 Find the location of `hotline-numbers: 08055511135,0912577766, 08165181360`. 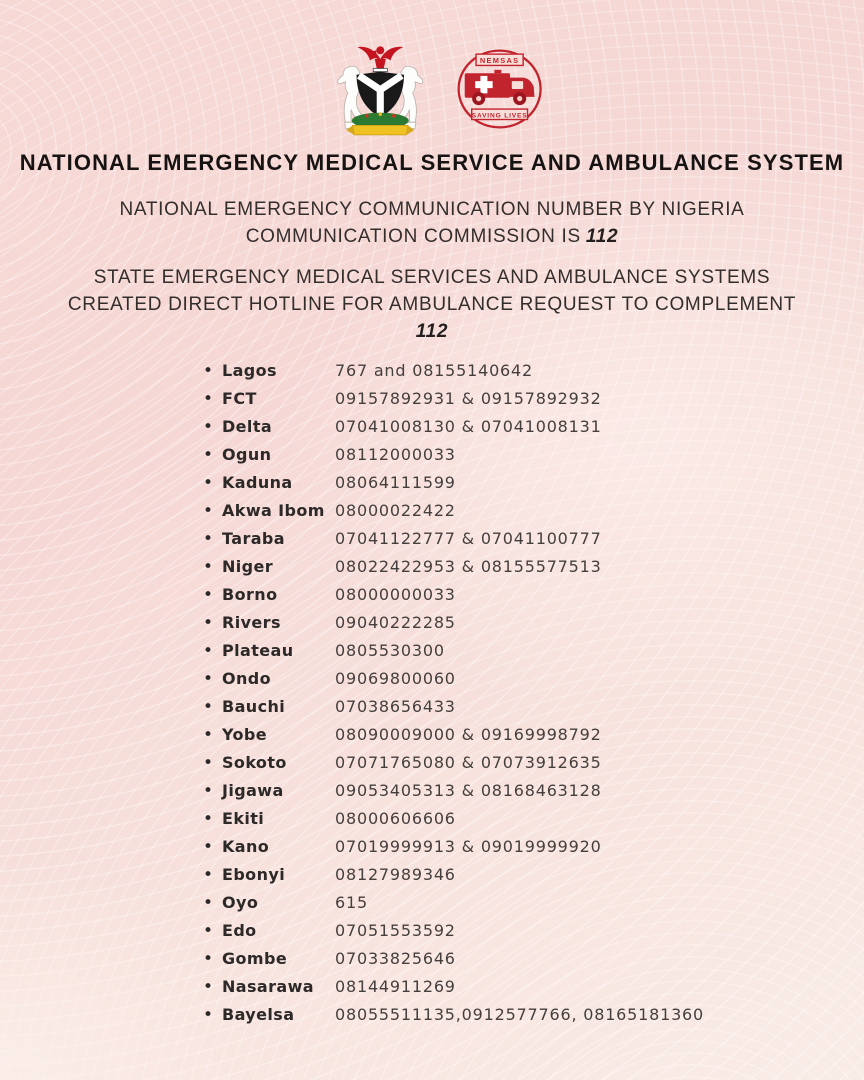

hotline-numbers: 08055511135,0912577766, 08165181360 is located at coordinates (520, 1014).